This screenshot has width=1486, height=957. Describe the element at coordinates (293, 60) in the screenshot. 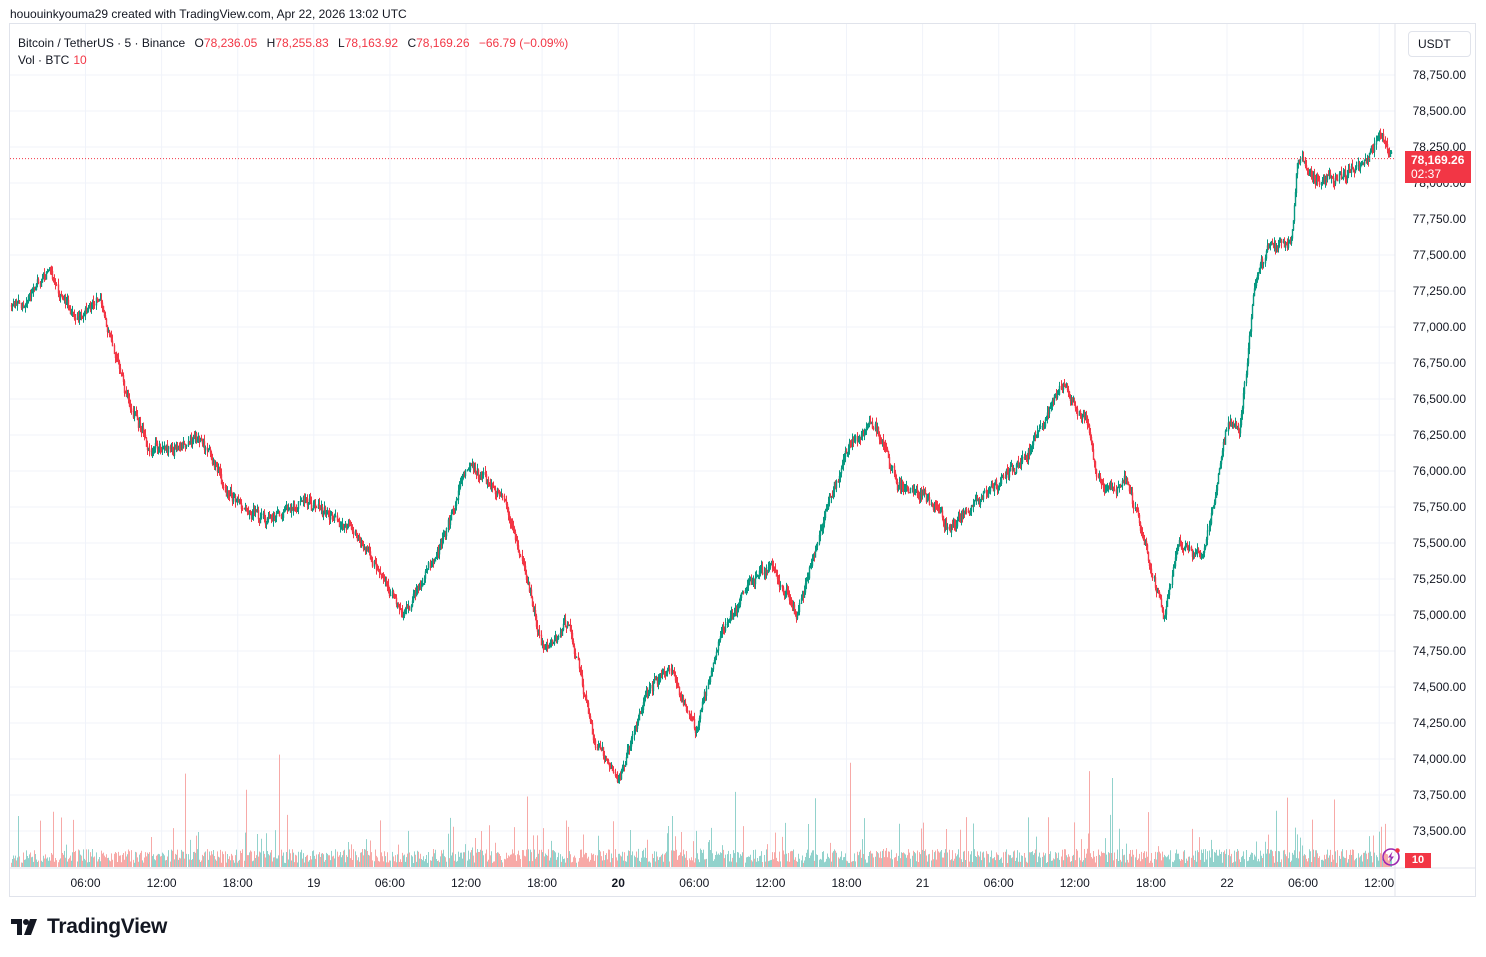

I see `volume-row: Vol · BTC 10` at that location.